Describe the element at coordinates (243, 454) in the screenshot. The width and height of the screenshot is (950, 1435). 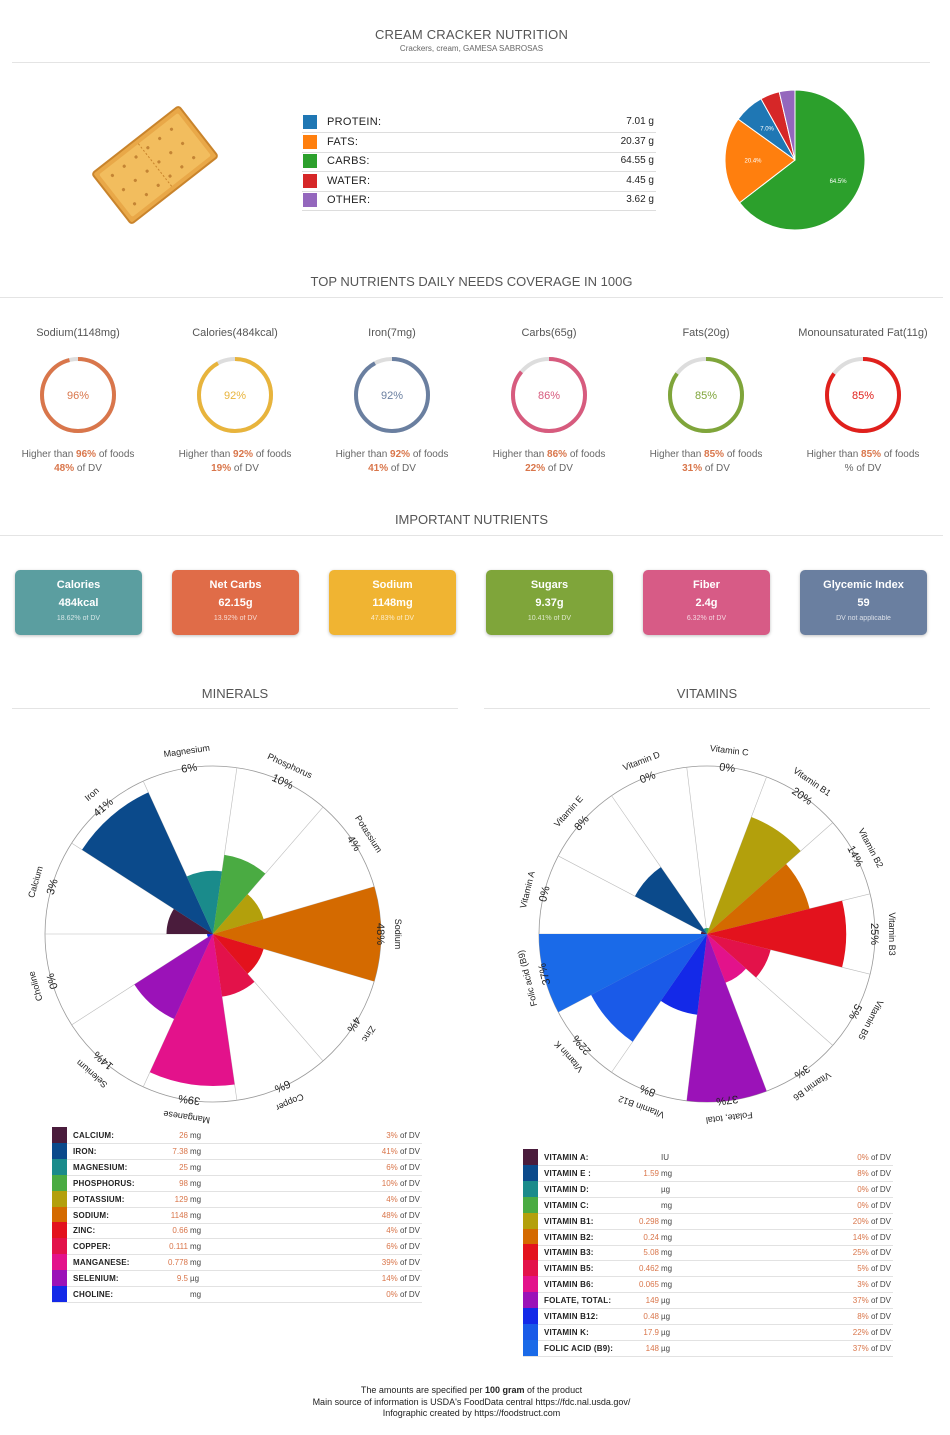
I see `higher-value: 92%` at that location.